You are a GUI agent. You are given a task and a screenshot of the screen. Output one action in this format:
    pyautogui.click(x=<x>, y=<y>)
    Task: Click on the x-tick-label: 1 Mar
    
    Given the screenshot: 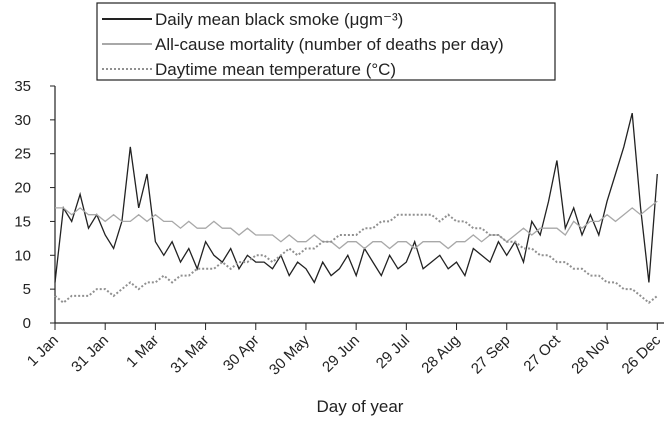 What is the action you would take?
    pyautogui.click(x=142, y=351)
    